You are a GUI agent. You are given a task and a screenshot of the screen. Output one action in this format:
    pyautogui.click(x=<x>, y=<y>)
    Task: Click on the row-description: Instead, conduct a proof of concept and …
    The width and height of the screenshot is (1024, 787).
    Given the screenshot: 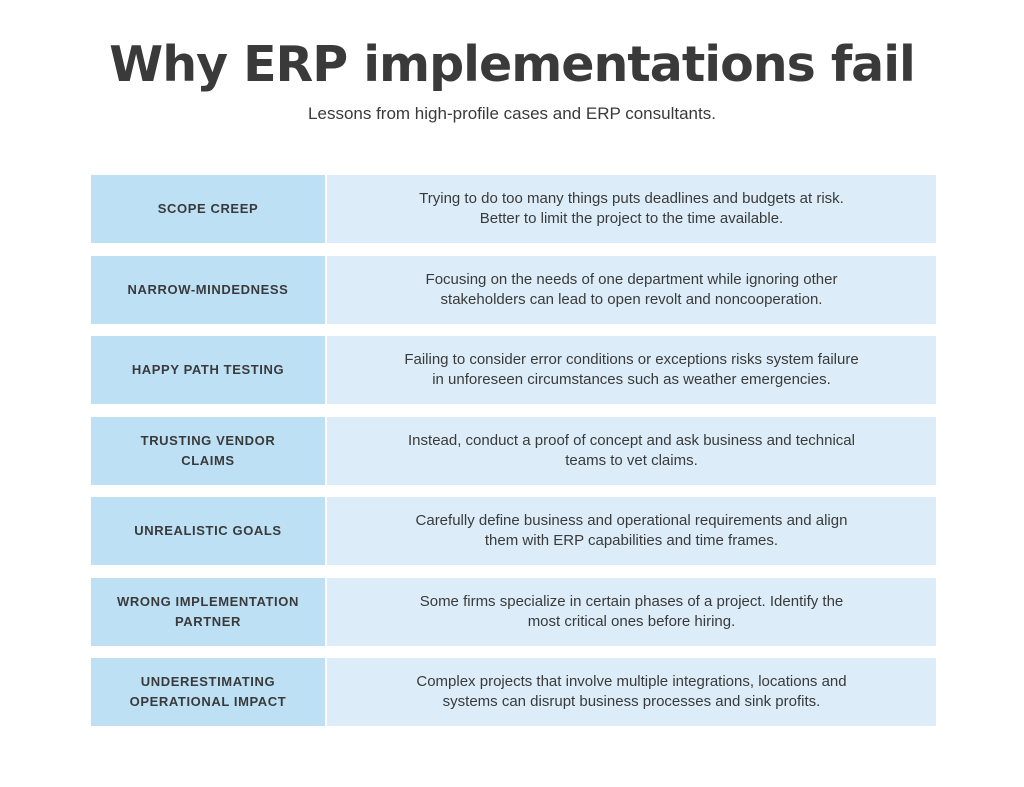 What is the action you would take?
    pyautogui.click(x=630, y=450)
    